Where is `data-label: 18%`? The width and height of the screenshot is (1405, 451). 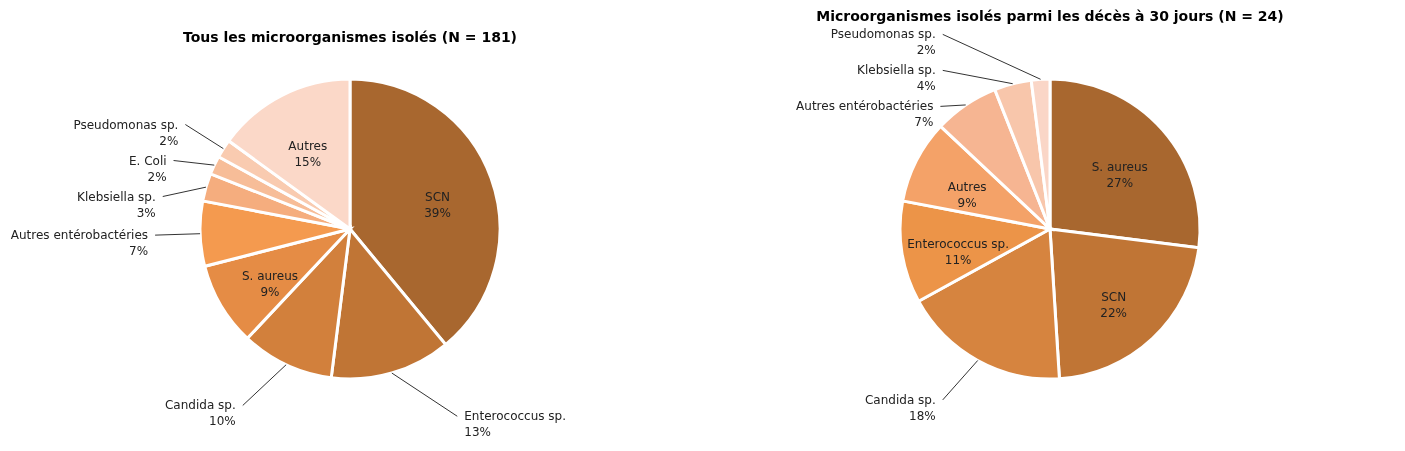 data-label: 18% is located at coordinates (922, 415).